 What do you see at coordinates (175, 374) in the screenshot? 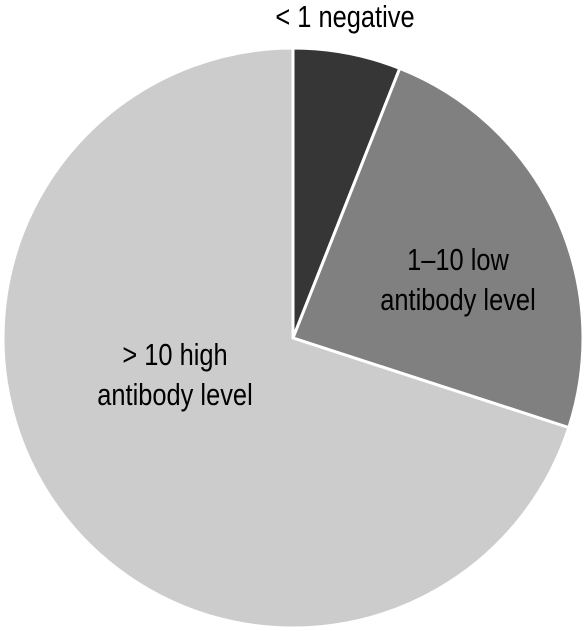
I see `slice-label: > 10 high antibody level` at bounding box center [175, 374].